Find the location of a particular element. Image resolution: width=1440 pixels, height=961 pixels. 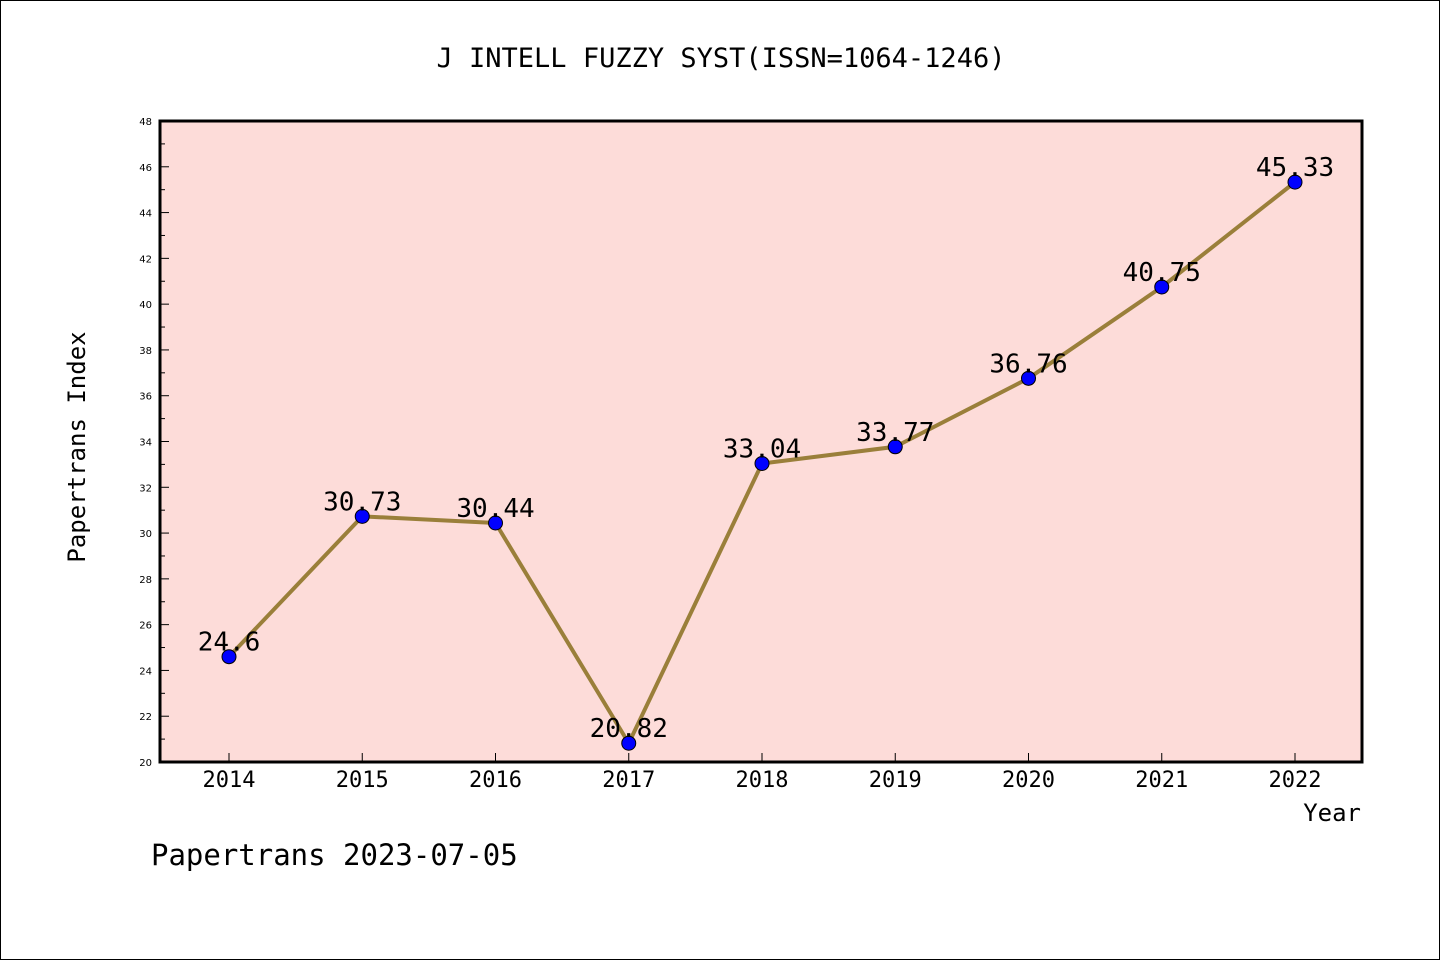

y-tick-label: 22 is located at coordinates (145, 717).